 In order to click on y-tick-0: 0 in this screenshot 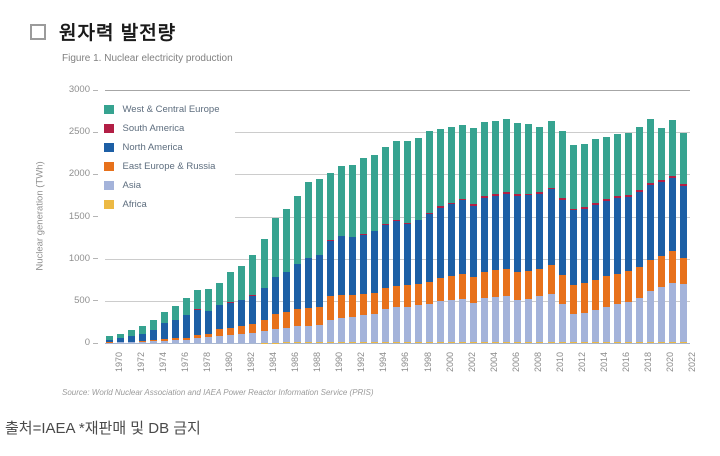, I will do `click(91, 343)`.